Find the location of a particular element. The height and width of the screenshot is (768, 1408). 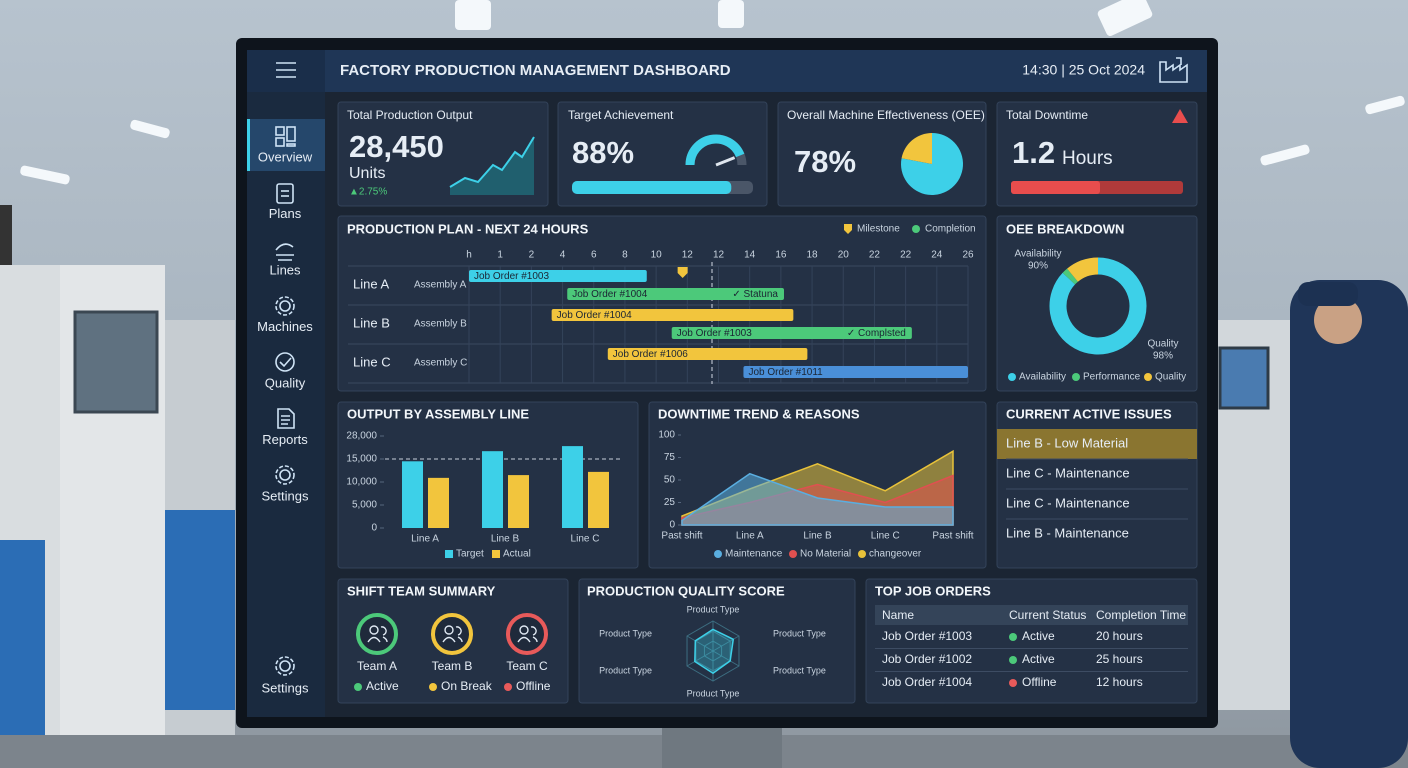

table-header-cell: Completion Time is located at coordinates (1141, 615).